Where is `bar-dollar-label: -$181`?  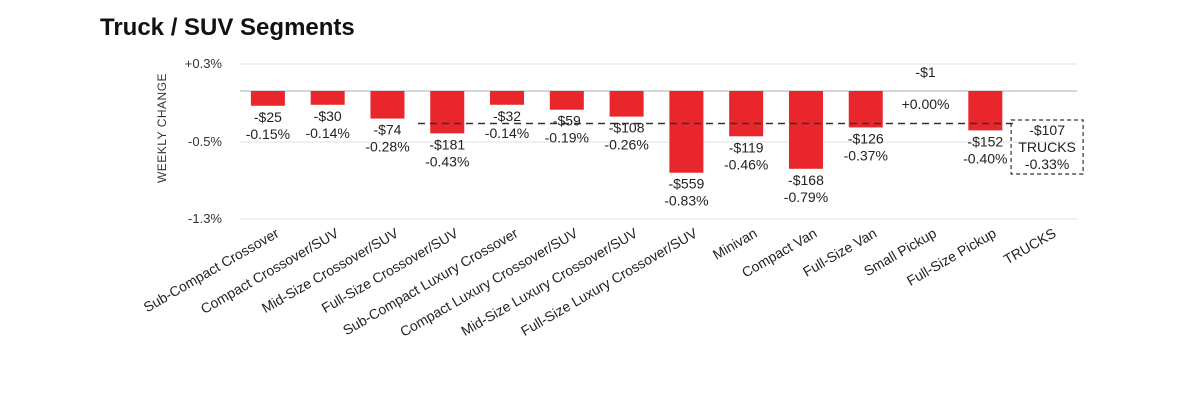 bar-dollar-label: -$181 is located at coordinates (447, 144).